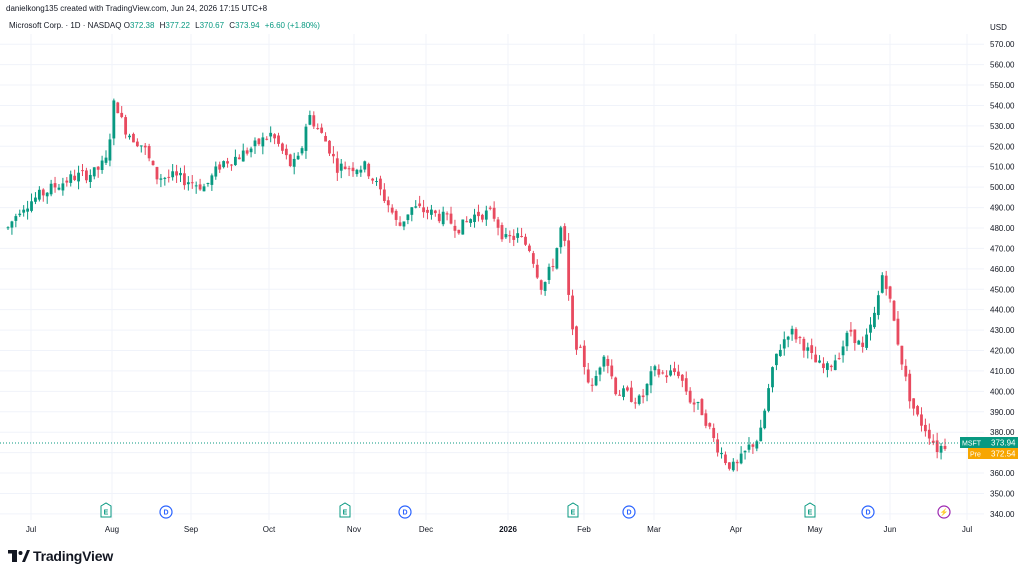 This screenshot has width=1024, height=575. I want to click on event-marker-label: E, so click(573, 513).